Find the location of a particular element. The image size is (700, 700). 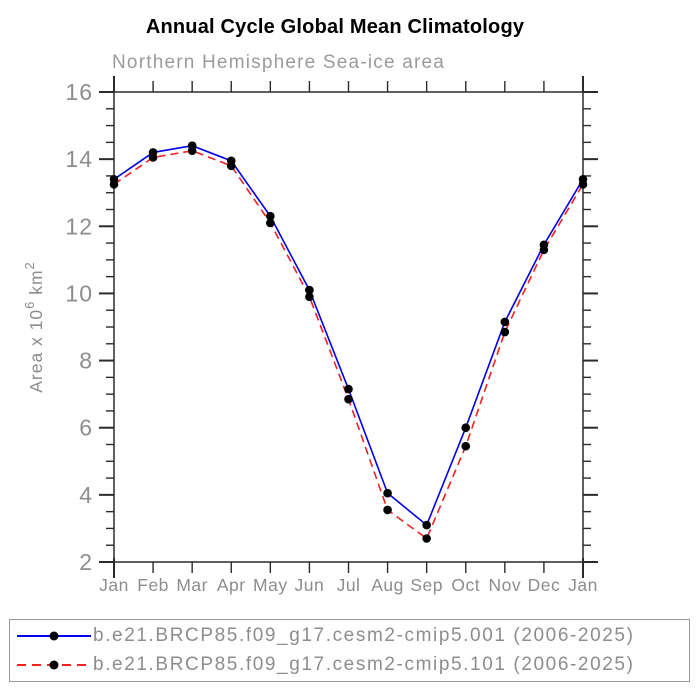

x-tick-label: Jun is located at coordinates (310, 585).